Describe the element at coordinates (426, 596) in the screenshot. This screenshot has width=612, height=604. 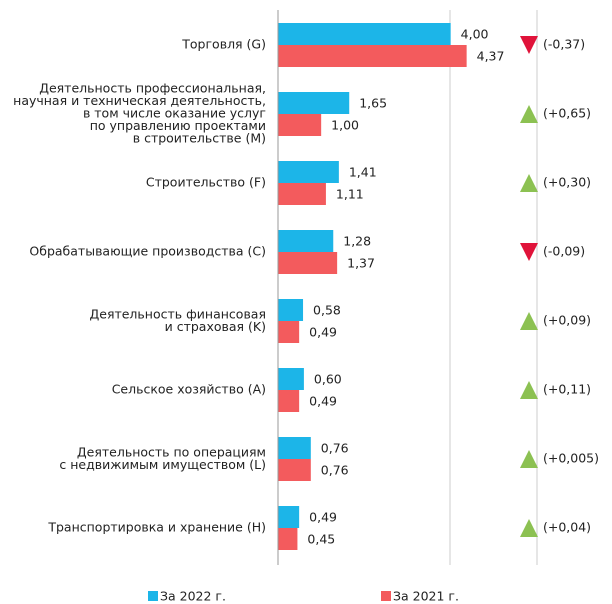
I see `legend-label: За 2021 г.` at that location.